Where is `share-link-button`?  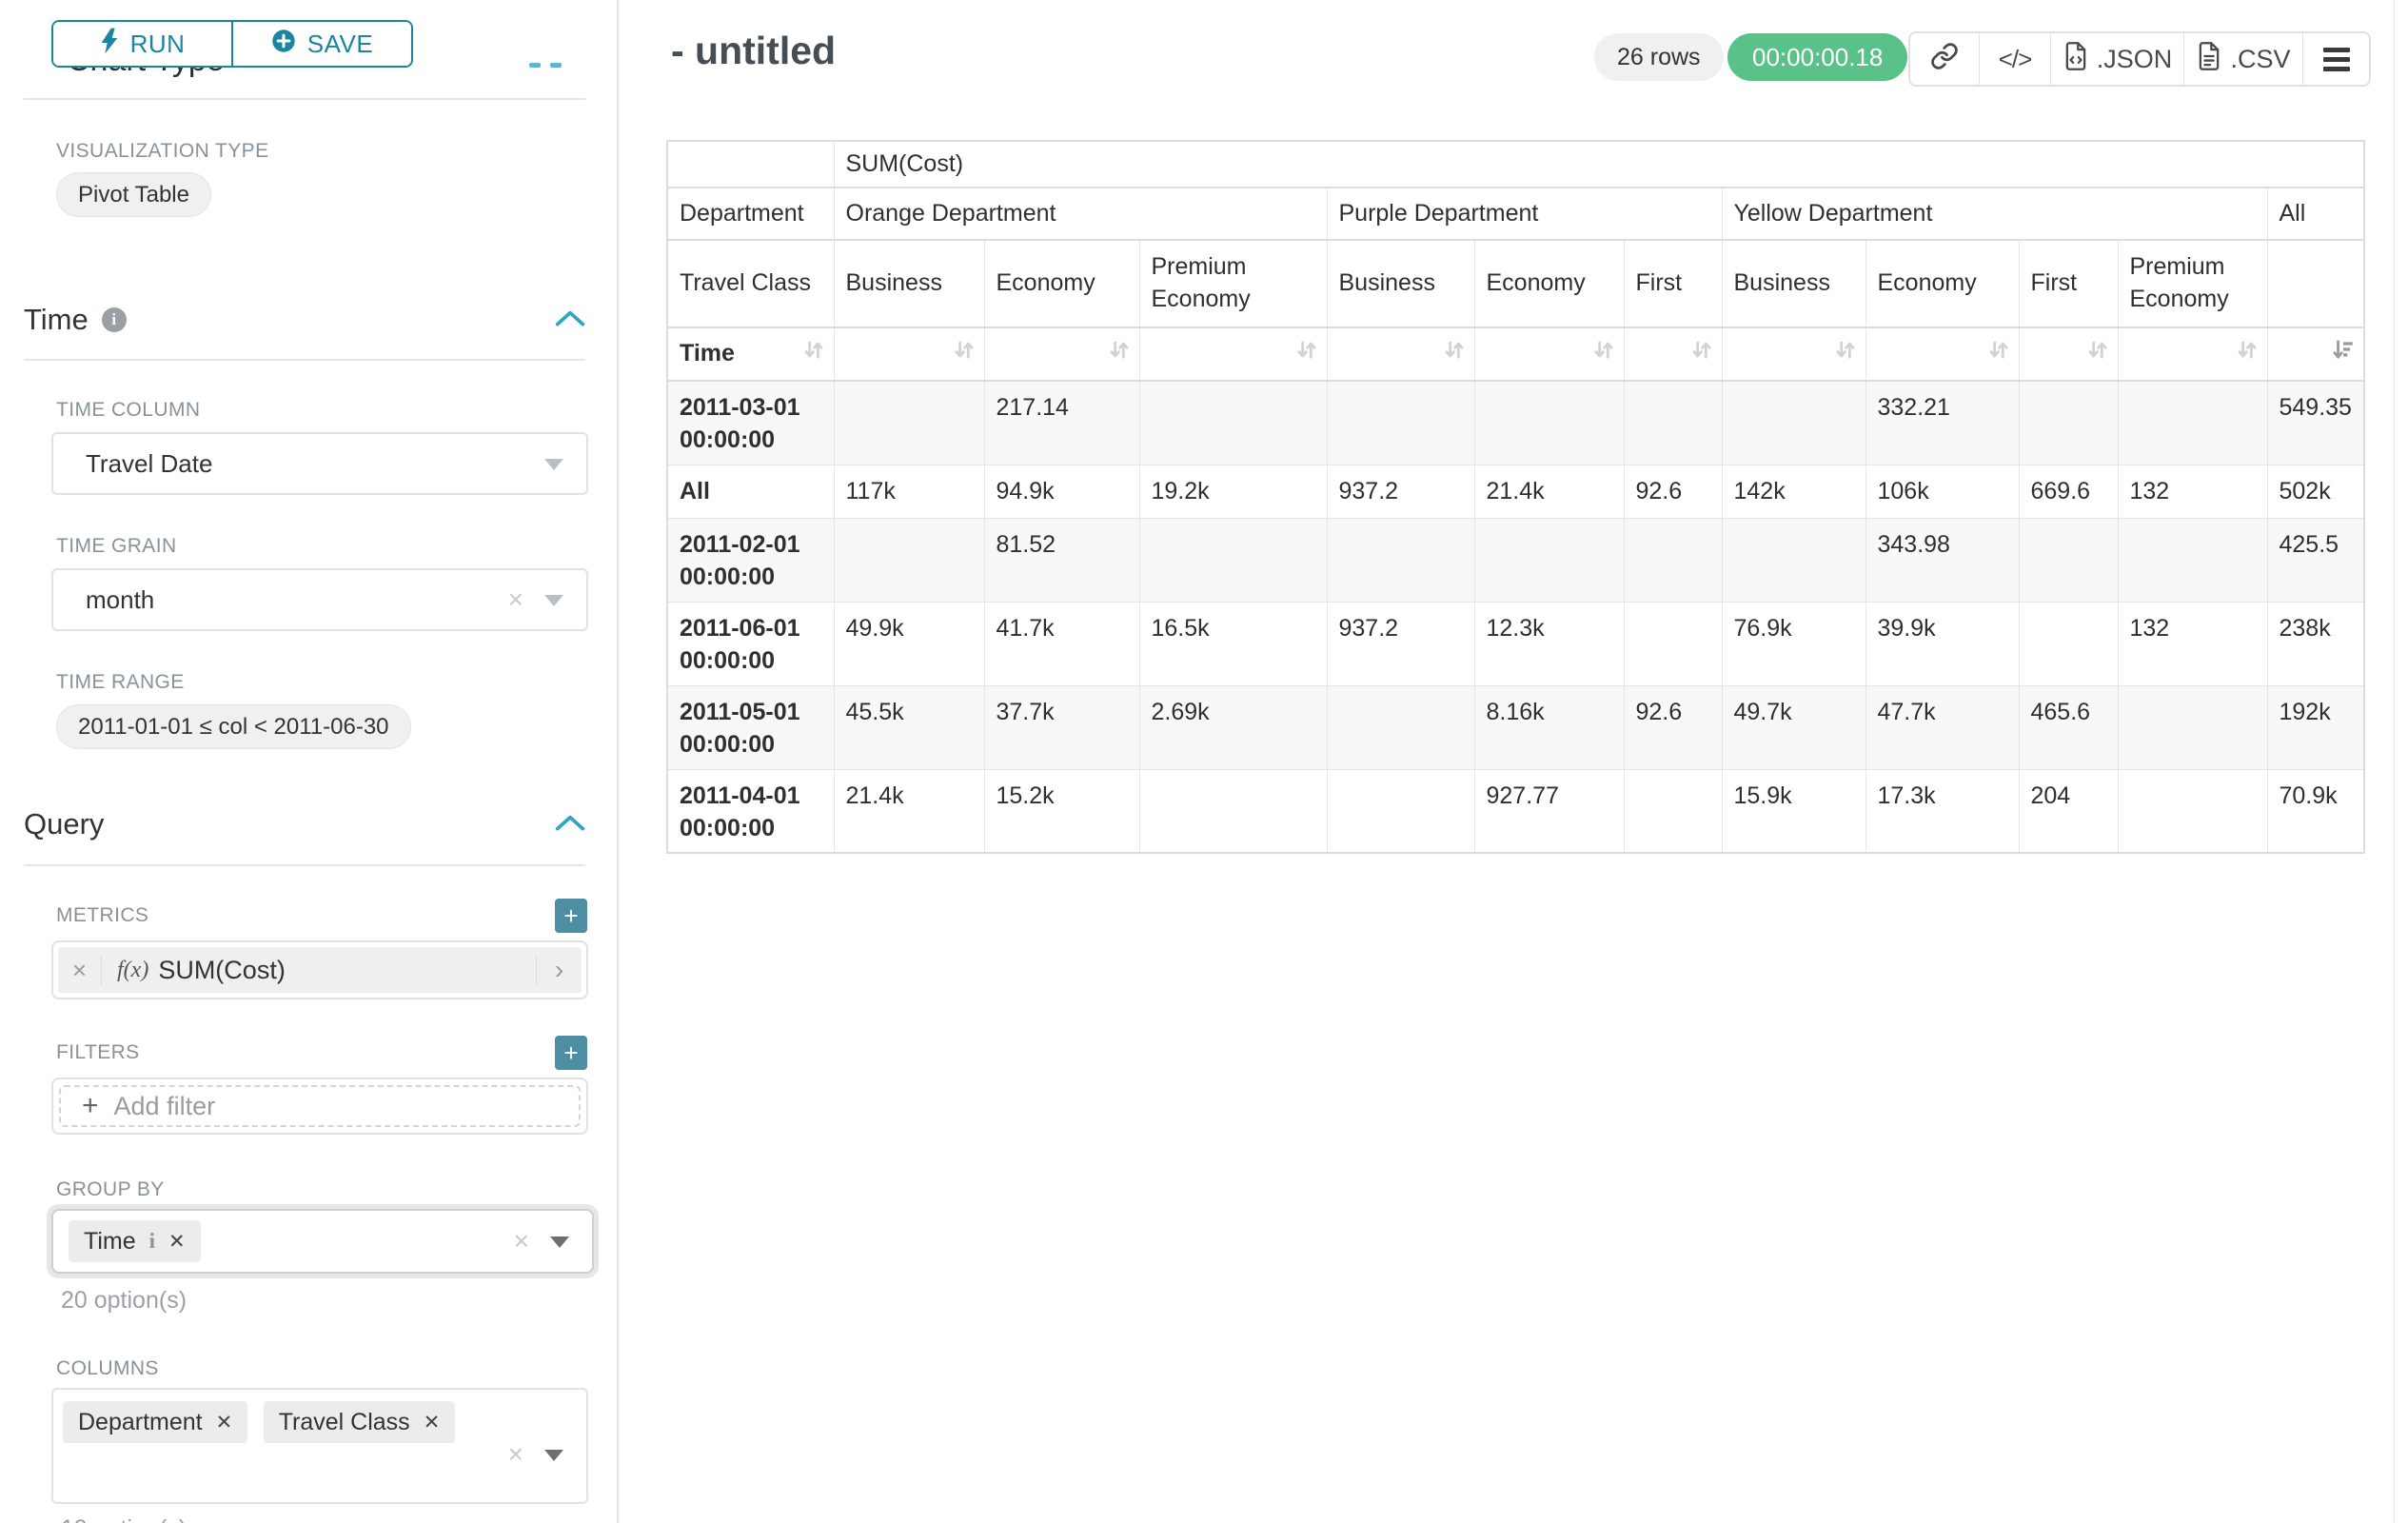
share-link-button is located at coordinates (1944, 59).